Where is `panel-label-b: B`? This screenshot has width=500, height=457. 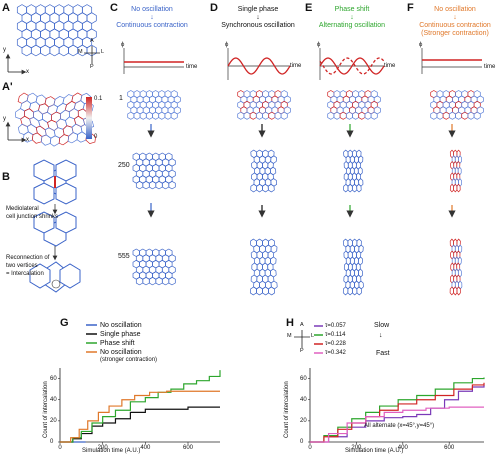
panel-label-b: B is located at coordinates (6, 177).